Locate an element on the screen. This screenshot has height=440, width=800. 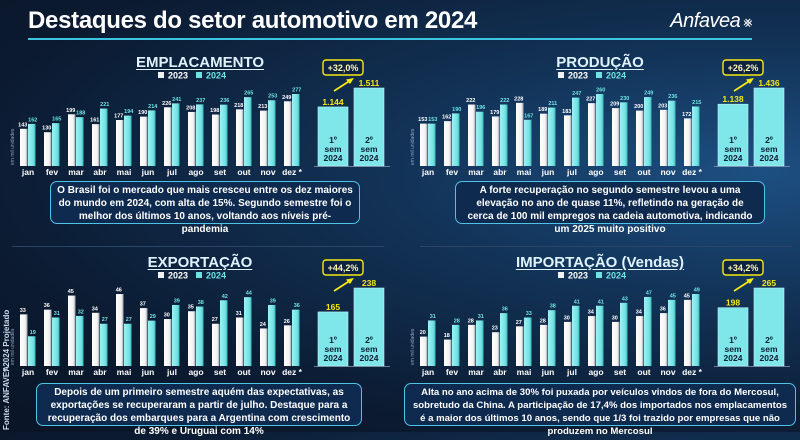
value-label: 31 is located at coordinates (239, 314).